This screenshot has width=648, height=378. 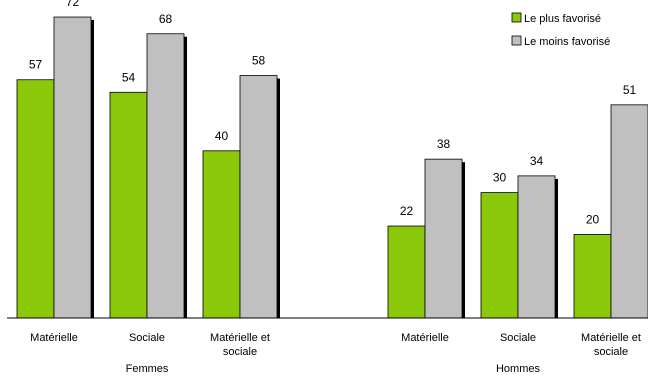 I want to click on legend-label-le-plus-favorise: Le plus favorisé, so click(x=562, y=19).